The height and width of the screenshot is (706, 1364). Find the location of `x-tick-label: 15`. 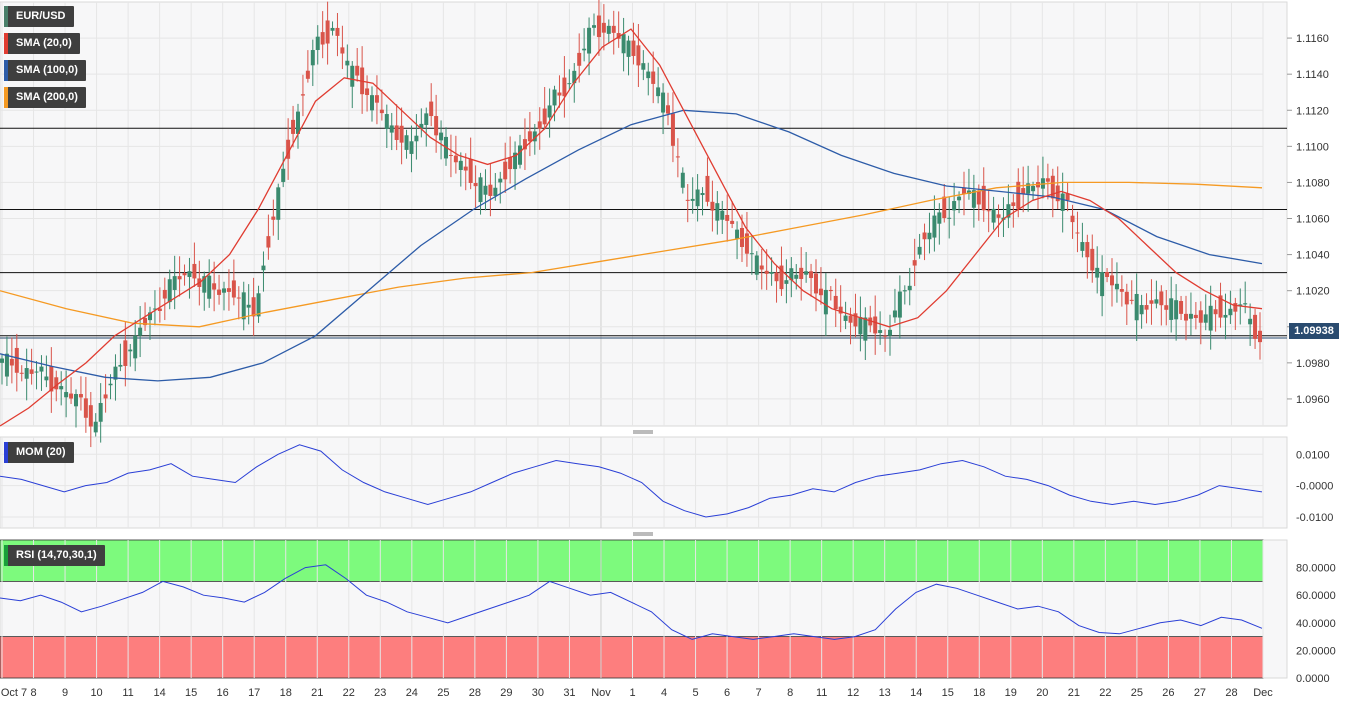

x-tick-label: 15 is located at coordinates (948, 693).